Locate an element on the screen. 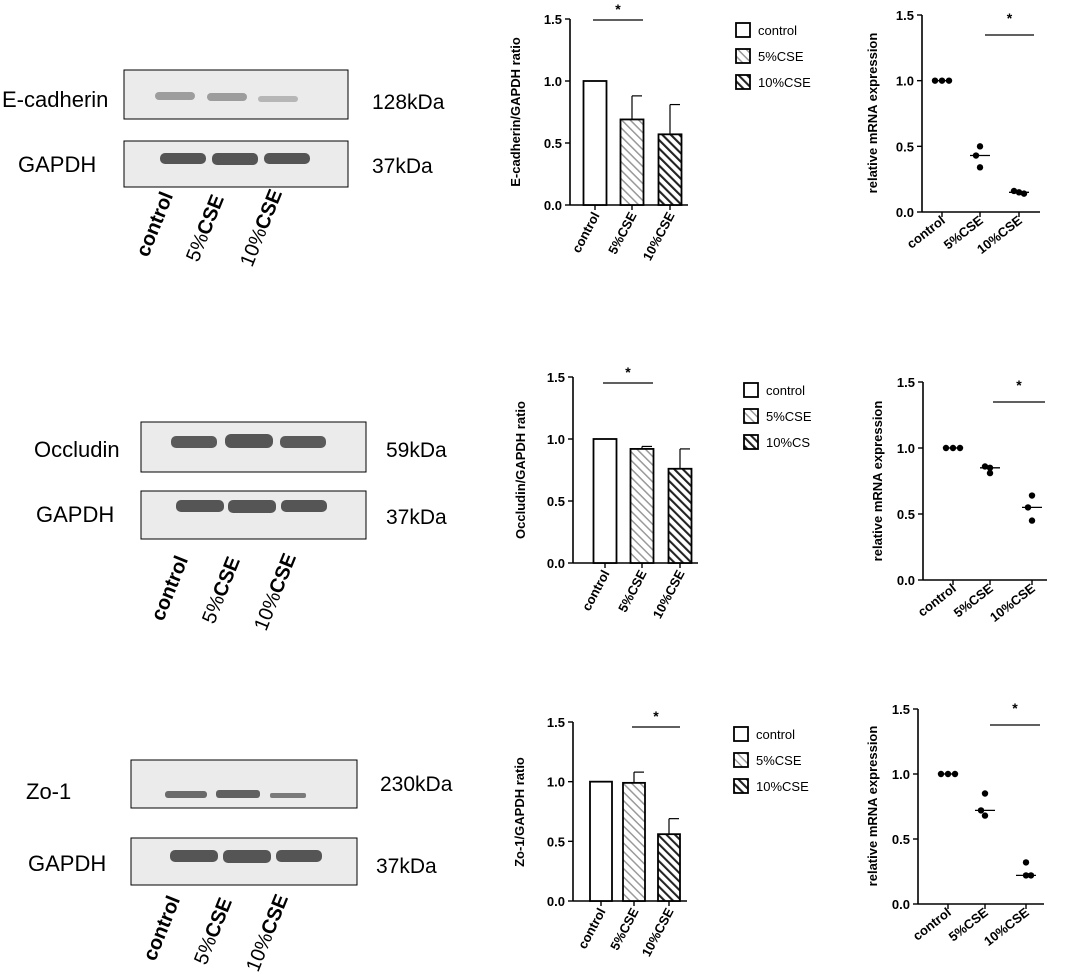 Image resolution: width=1065 pixels, height=977 pixels. legend-label: 10%CS is located at coordinates (788, 442).